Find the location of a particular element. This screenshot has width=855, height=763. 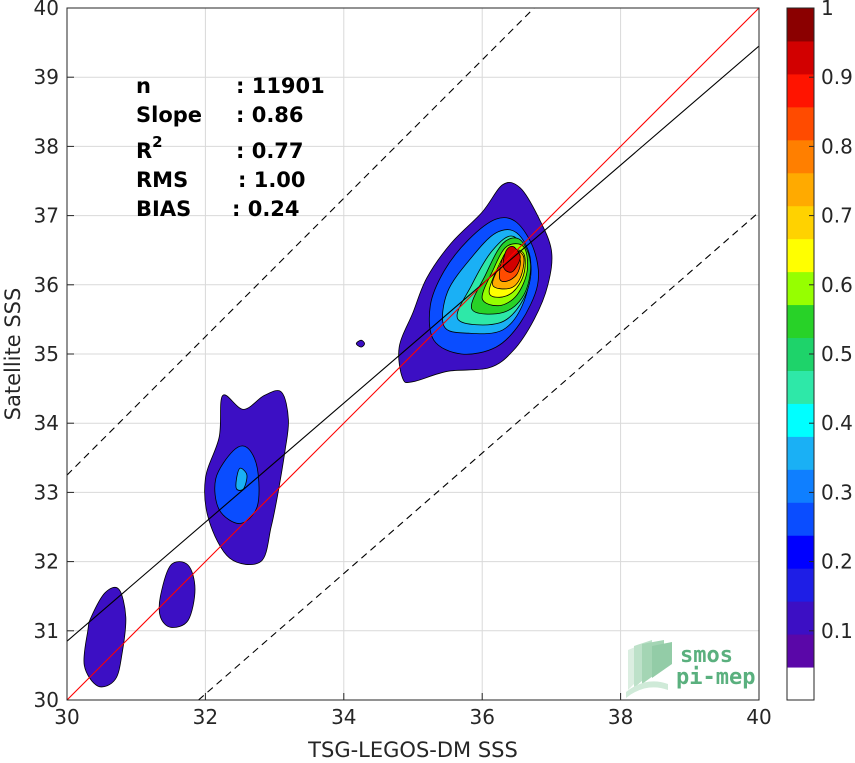

y-tick-label: 31 is located at coordinates (46, 631).